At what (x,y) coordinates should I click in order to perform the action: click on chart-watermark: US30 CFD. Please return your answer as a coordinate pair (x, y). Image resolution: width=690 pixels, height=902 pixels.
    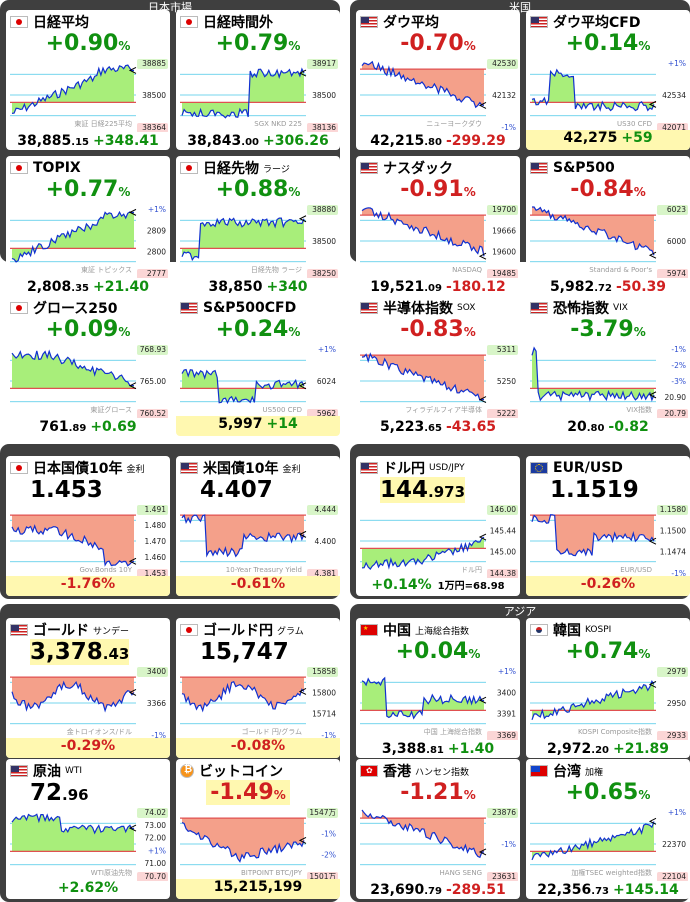
    Looking at the image, I should click on (634, 124).